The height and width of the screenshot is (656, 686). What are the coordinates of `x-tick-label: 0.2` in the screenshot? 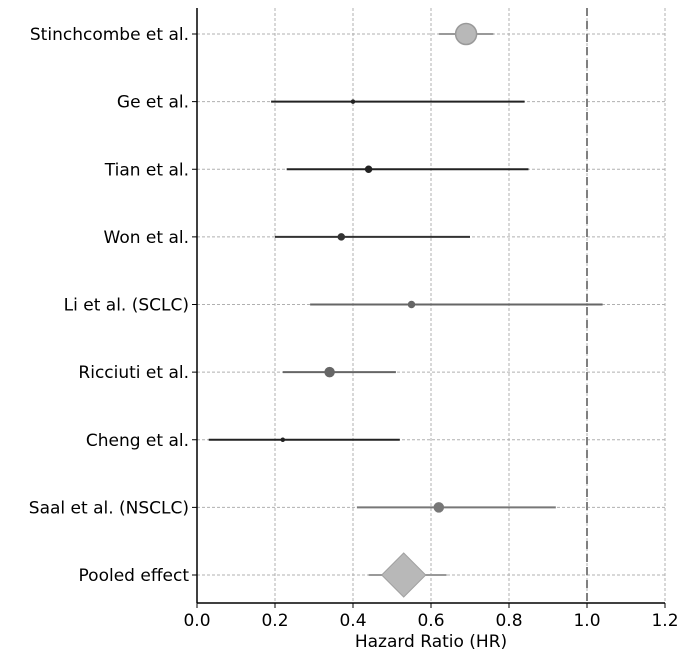 It's located at (274, 621).